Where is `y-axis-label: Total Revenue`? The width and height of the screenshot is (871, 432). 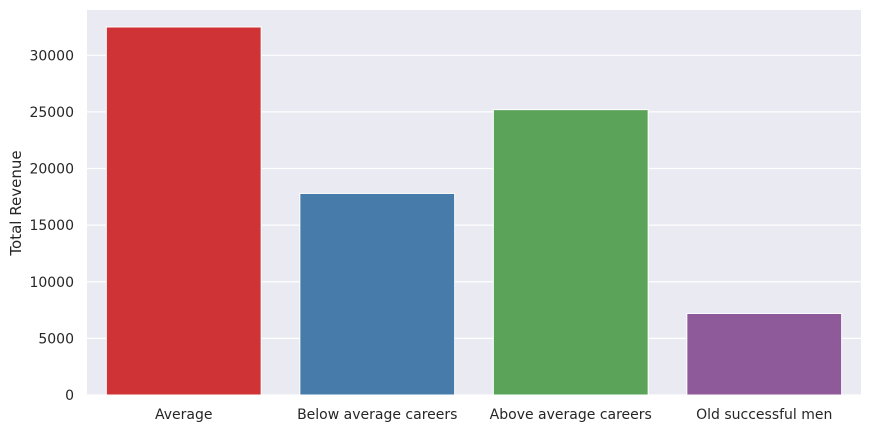 y-axis-label: Total Revenue is located at coordinates (16, 203).